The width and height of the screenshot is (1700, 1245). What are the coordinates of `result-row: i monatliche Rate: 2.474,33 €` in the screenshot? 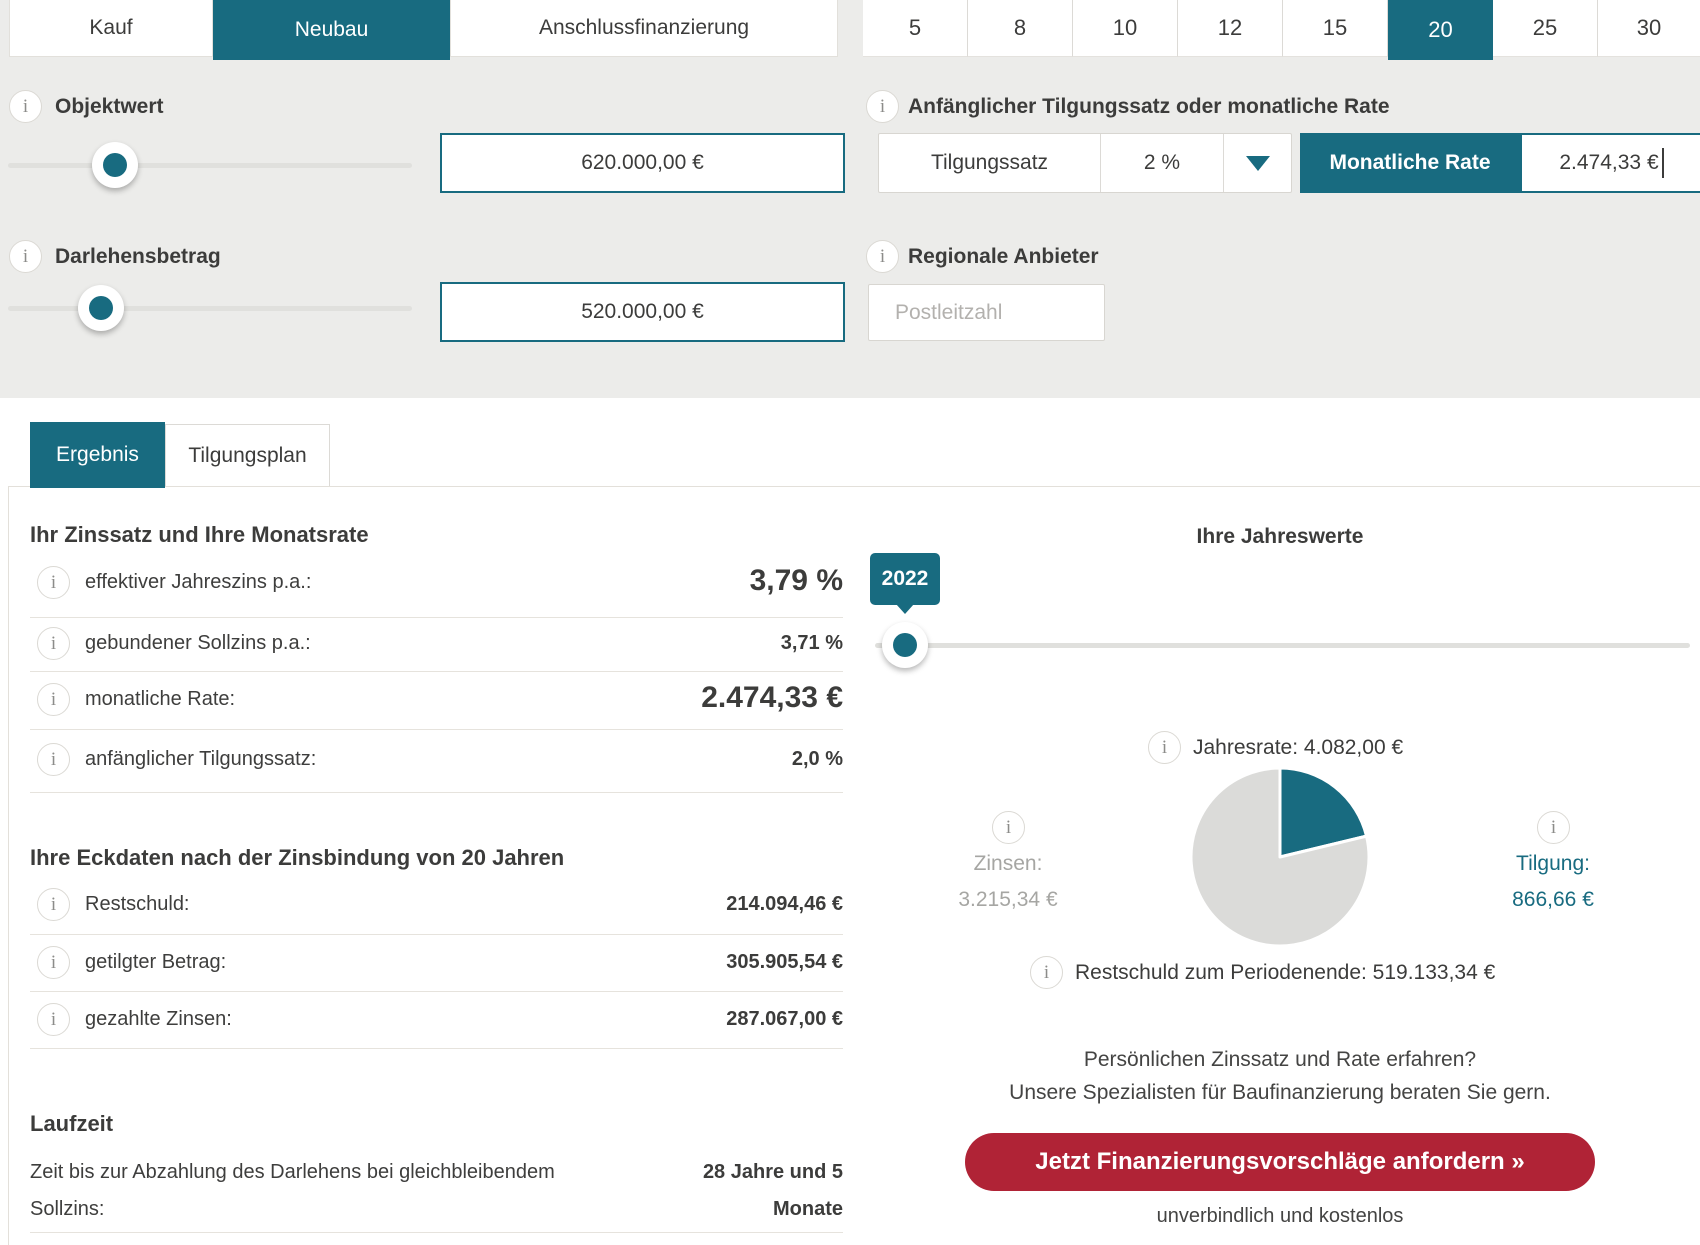 It's located at (436, 700).